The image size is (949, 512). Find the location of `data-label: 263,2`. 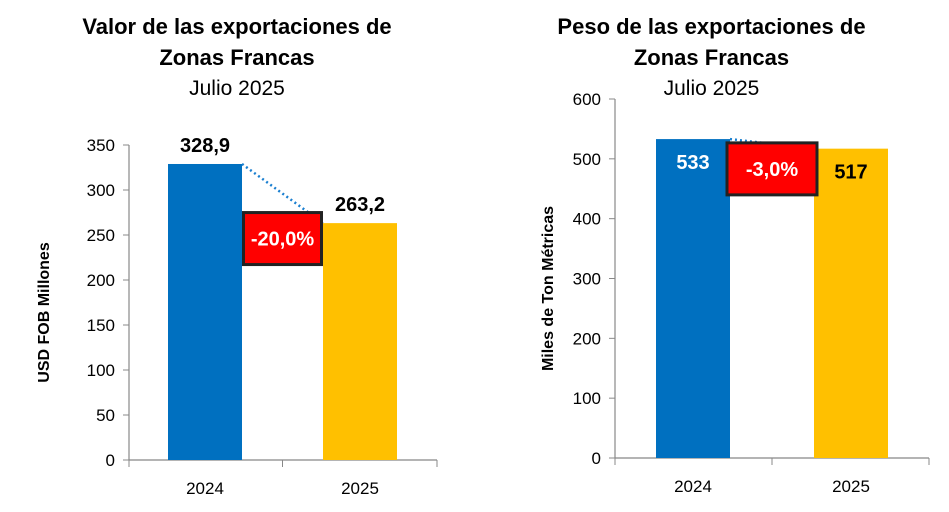

data-label: 263,2 is located at coordinates (360, 205).